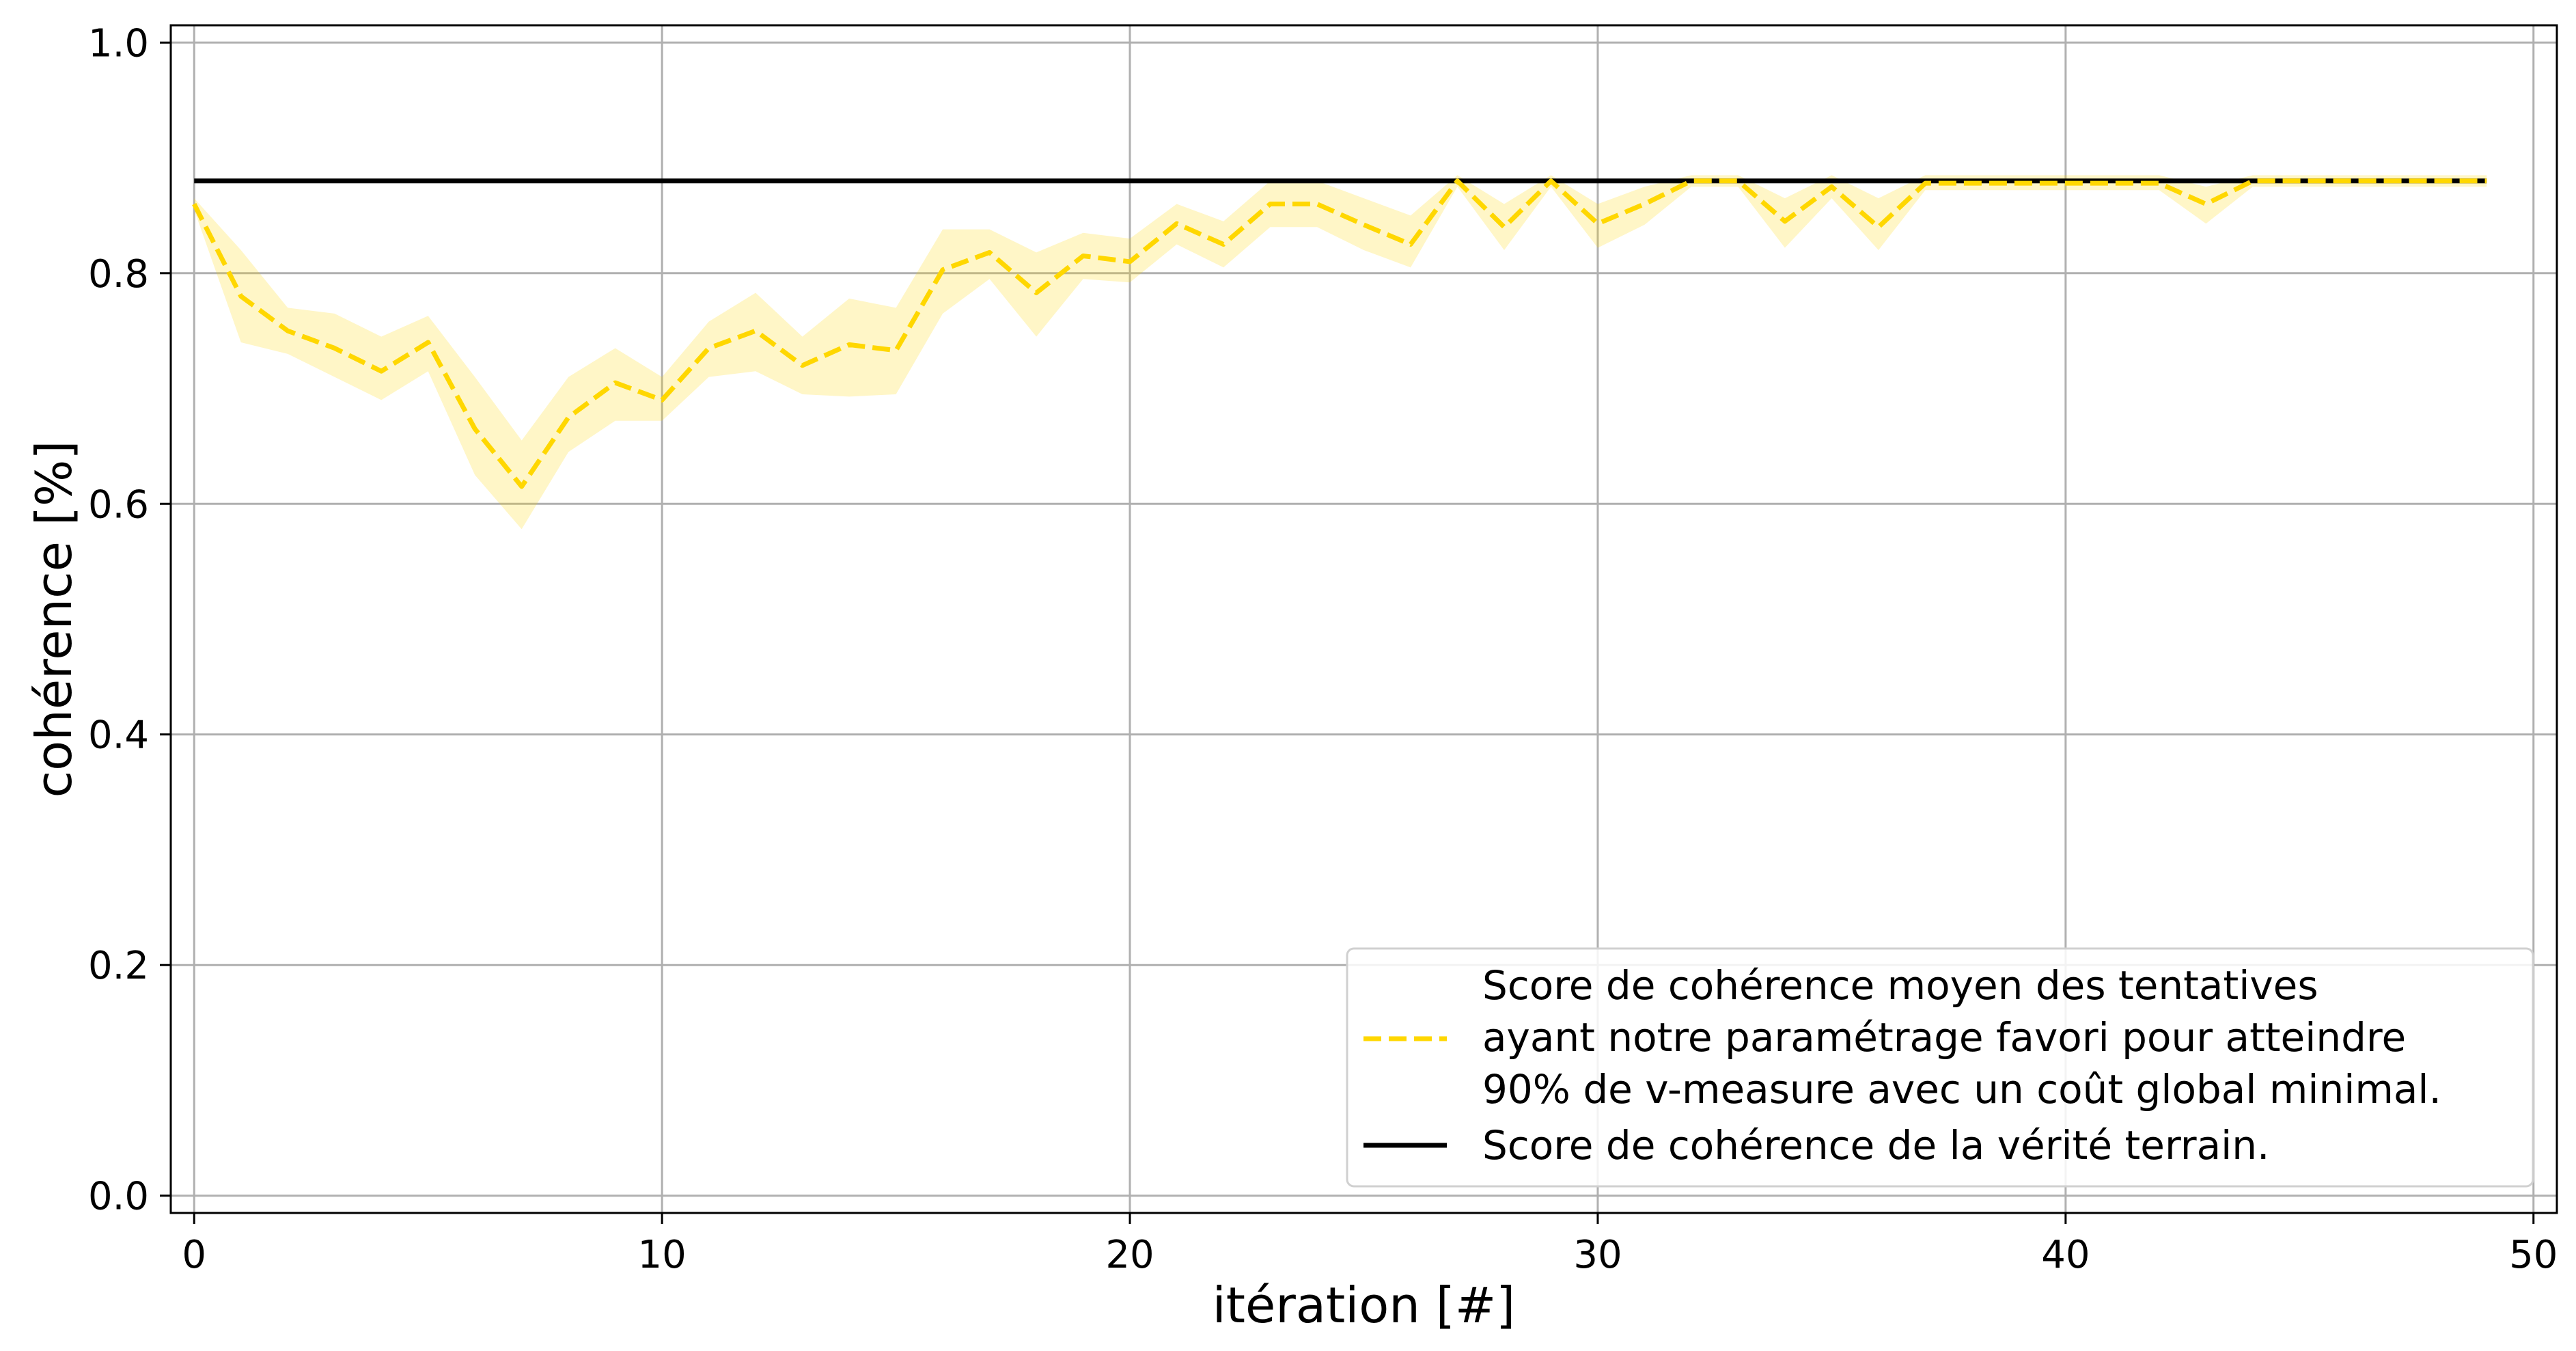 This screenshot has height=1351, width=2576. I want to click on y-tick-label: 0.4, so click(119, 736).